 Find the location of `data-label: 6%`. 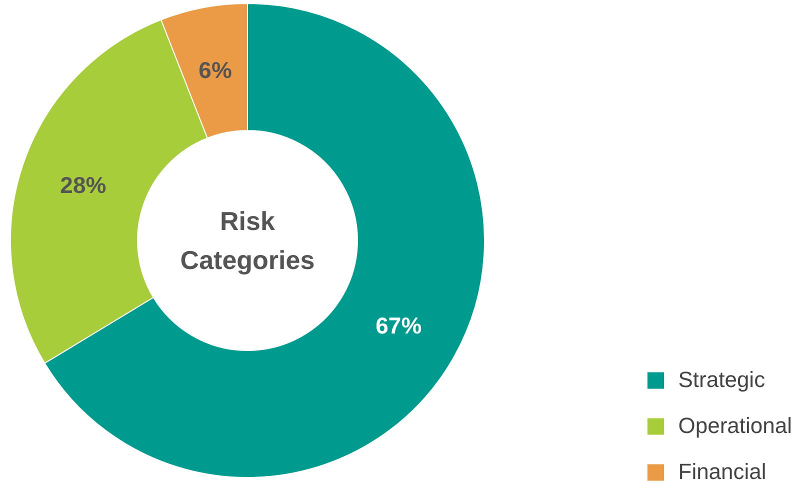

data-label: 6% is located at coordinates (215, 70).